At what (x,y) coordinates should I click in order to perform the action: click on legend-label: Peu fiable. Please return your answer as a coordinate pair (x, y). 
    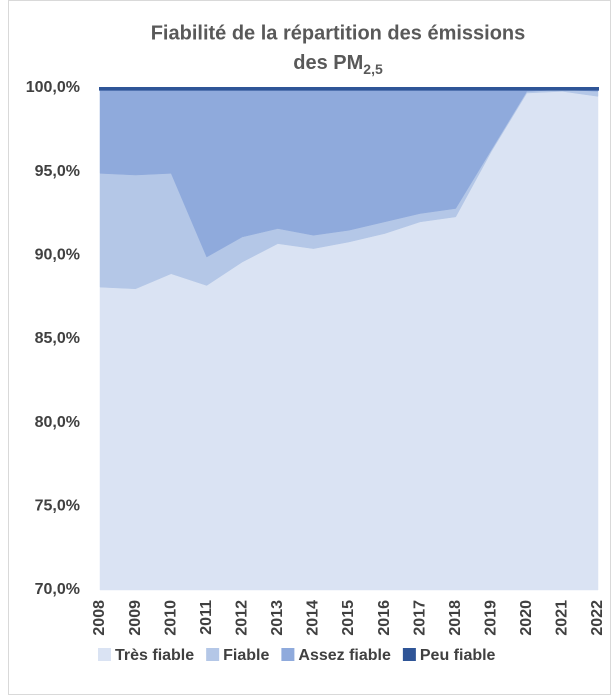
    Looking at the image, I should click on (458, 655).